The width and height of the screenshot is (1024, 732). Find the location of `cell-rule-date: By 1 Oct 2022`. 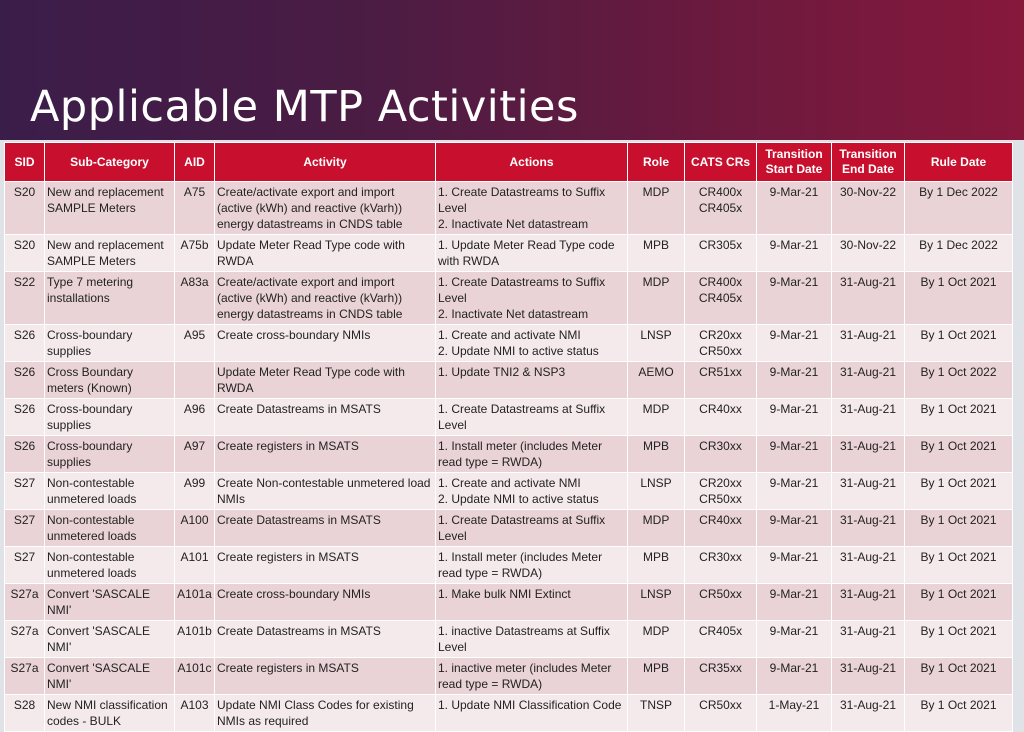

cell-rule-date: By 1 Oct 2022 is located at coordinates (958, 380).